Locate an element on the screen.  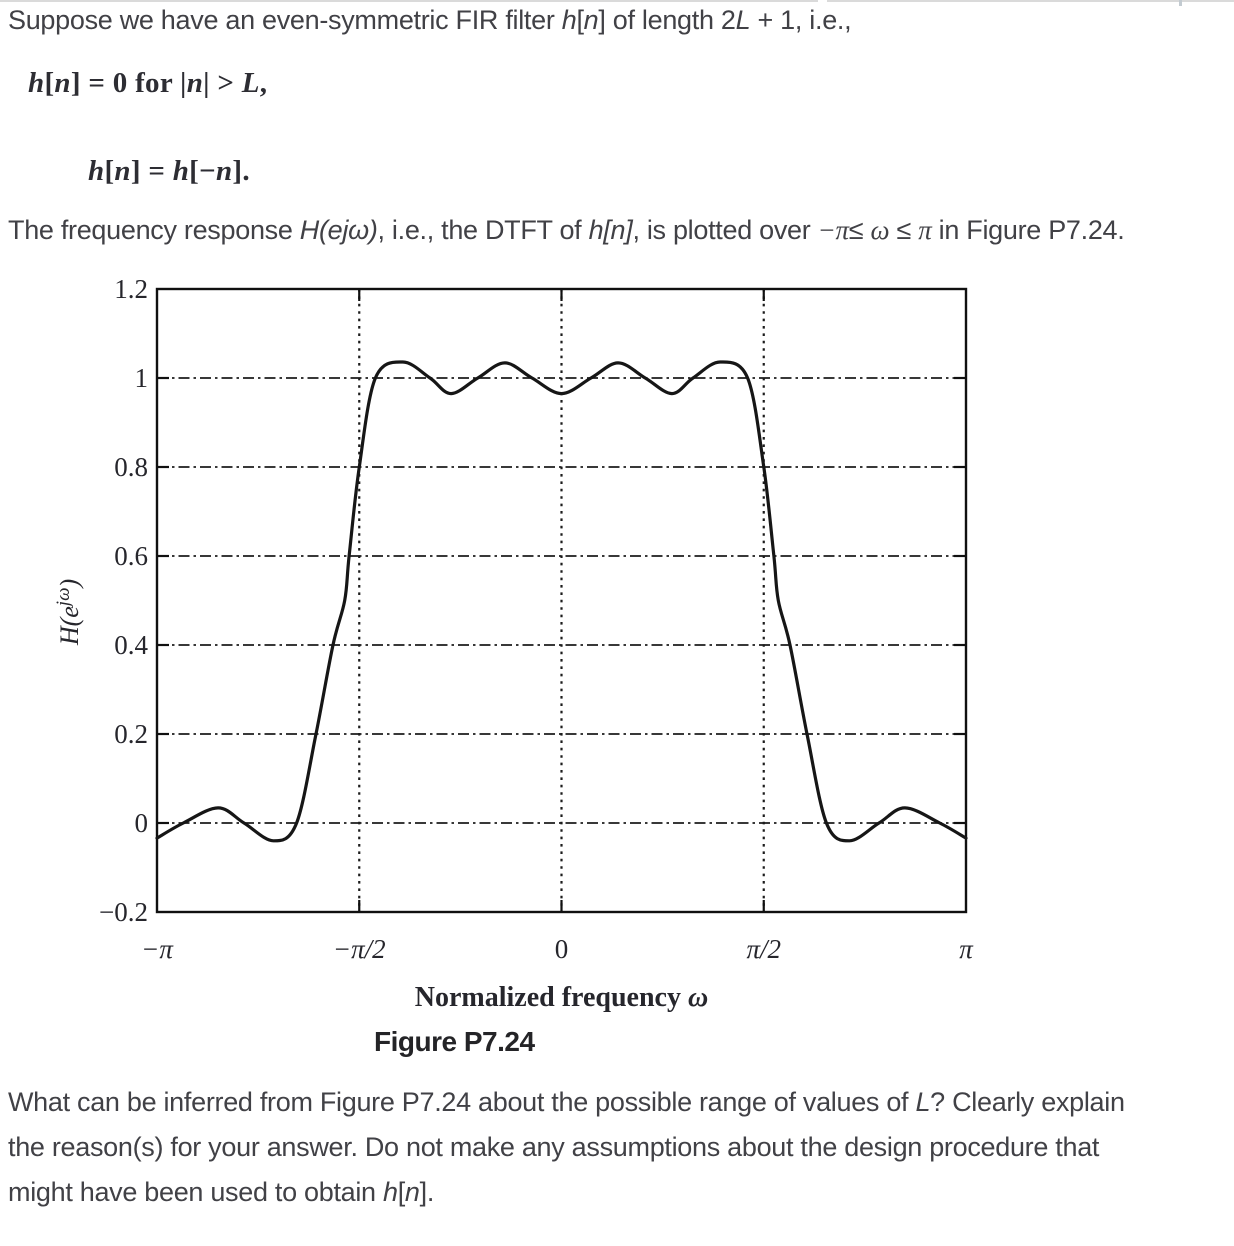
text-run: π is located at coordinates (925, 230).